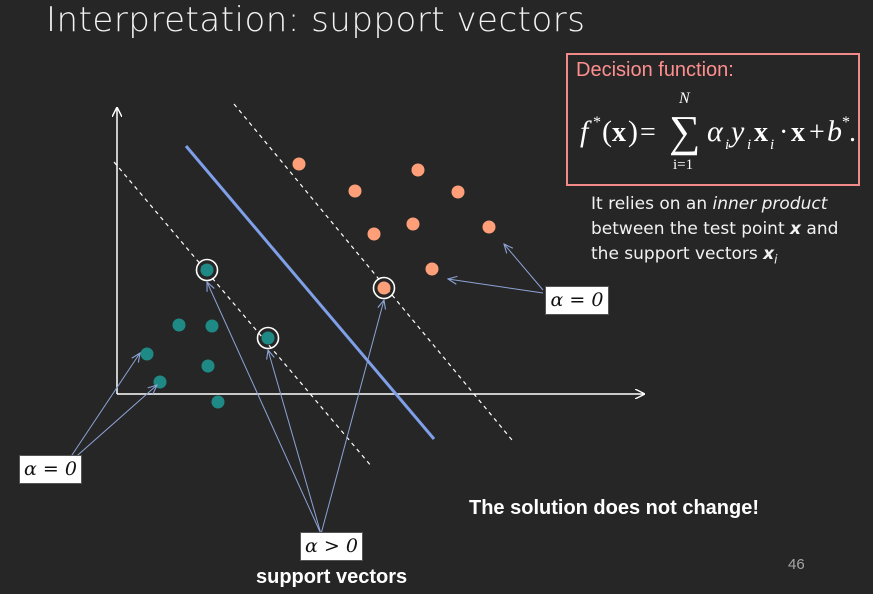 The image size is (873, 594). Describe the element at coordinates (332, 577) in the screenshot. I see `support-vectors-label: support vectors` at that location.